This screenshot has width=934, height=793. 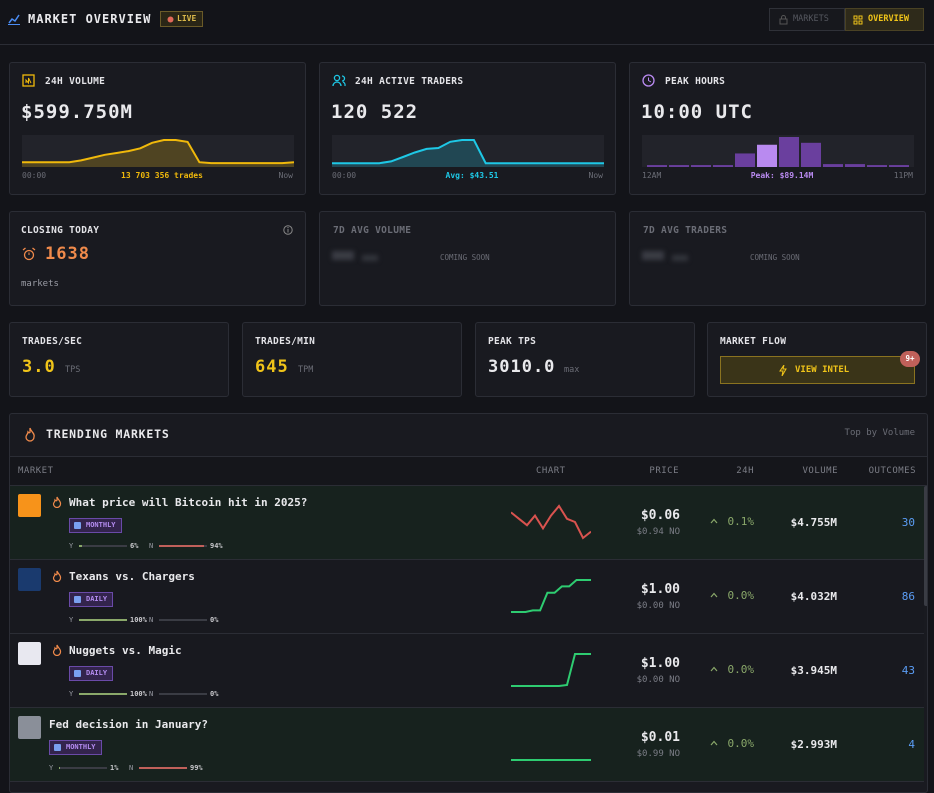 What do you see at coordinates (908, 522) in the screenshot?
I see `outcomes: 30` at bounding box center [908, 522].